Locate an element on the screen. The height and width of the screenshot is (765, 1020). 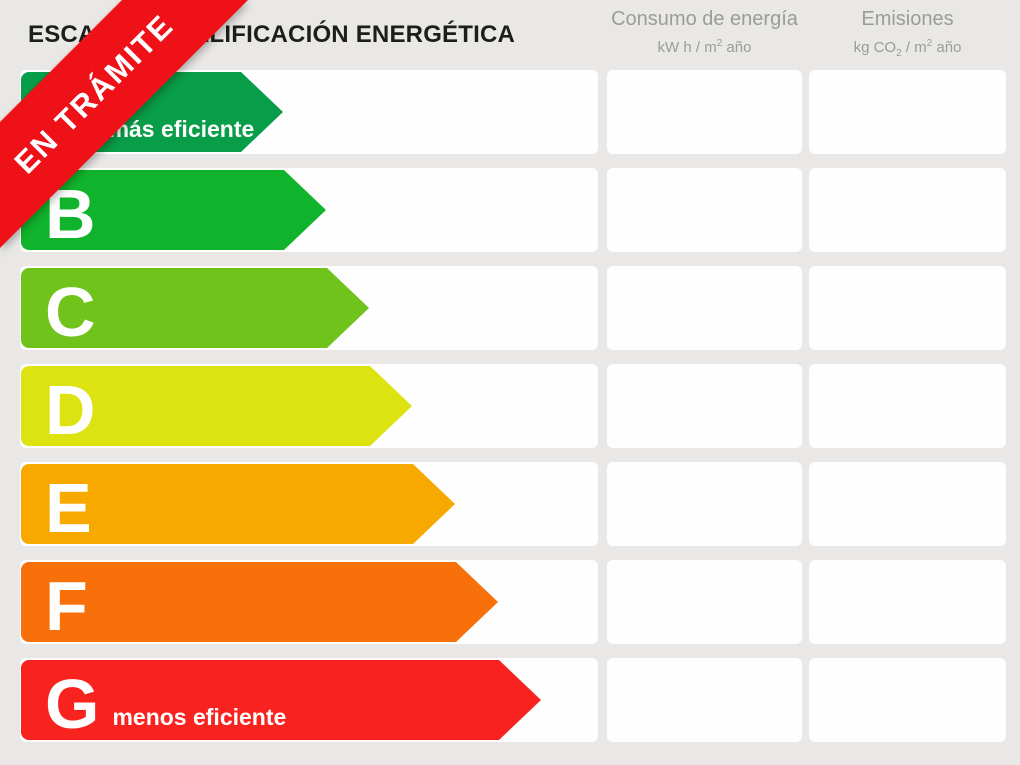
rating-letter: D is located at coordinates (70, 410).